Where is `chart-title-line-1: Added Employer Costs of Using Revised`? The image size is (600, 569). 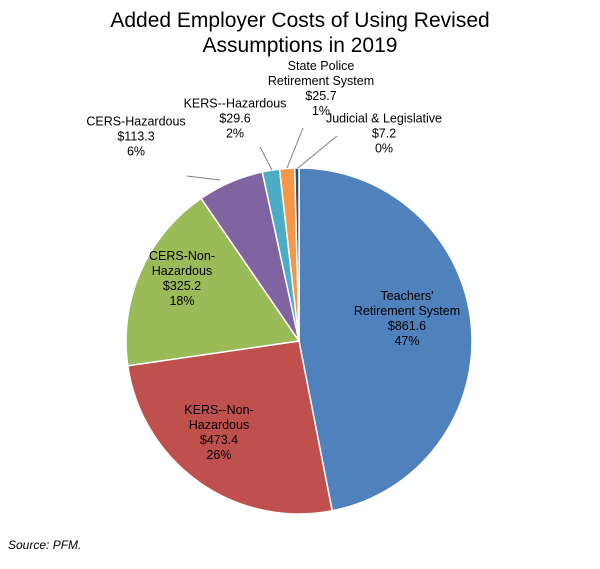 chart-title-line-1: Added Employer Costs of Using Revised is located at coordinates (300, 20).